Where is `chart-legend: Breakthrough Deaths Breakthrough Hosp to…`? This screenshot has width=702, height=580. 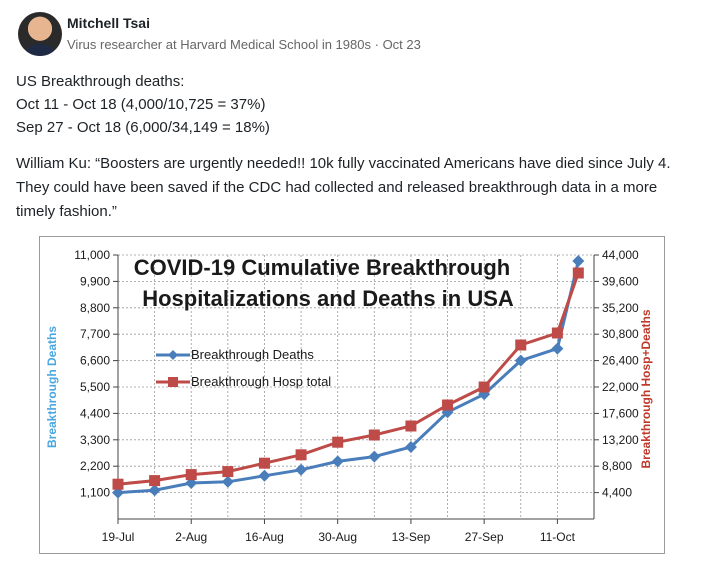
chart-legend: Breakthrough Deaths Breakthrough Hosp to… is located at coordinates (243, 368).